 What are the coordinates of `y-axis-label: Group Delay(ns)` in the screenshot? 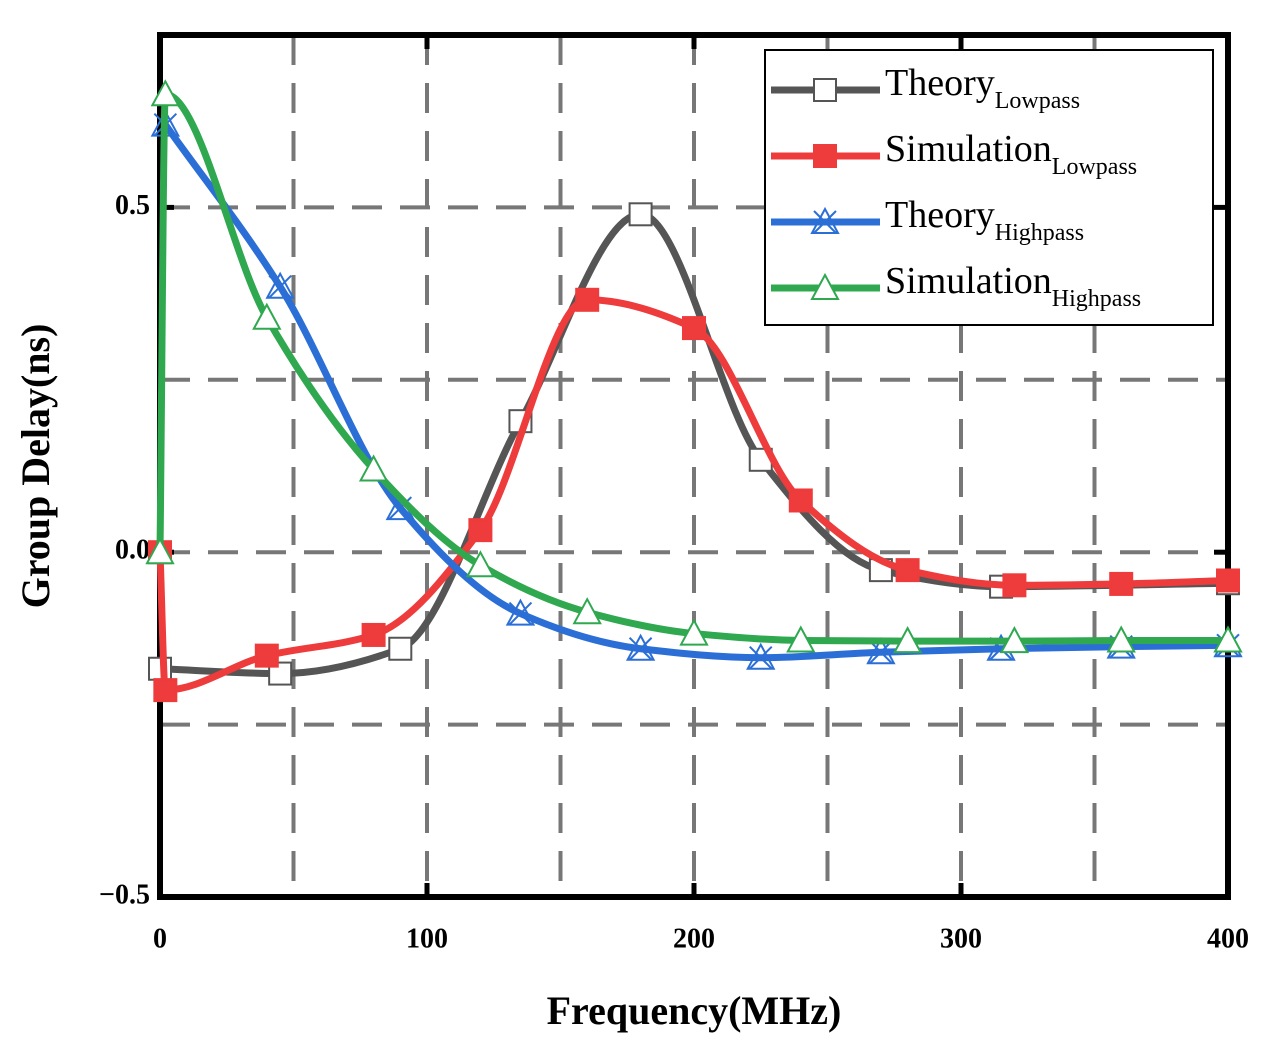 It's located at (35, 466).